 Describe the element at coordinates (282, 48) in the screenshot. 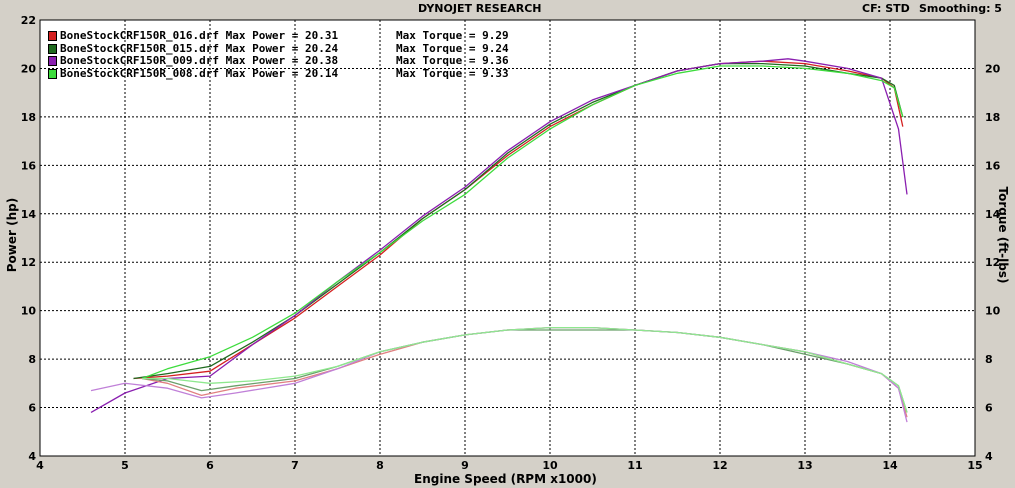

I see `legend-max-power: Max Power = 20.24` at that location.